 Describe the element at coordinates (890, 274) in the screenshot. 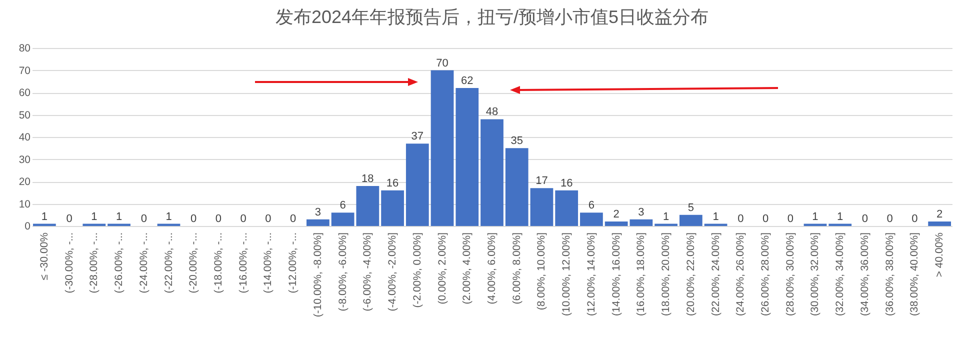

I see `x-tick-label: (36.00%, 38.00%]` at that location.